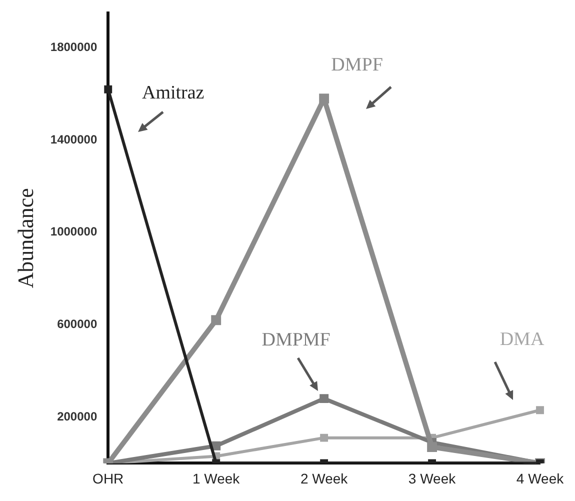  Describe the element at coordinates (74, 47) in the screenshot. I see `y-tick-label: 1800000` at that location.